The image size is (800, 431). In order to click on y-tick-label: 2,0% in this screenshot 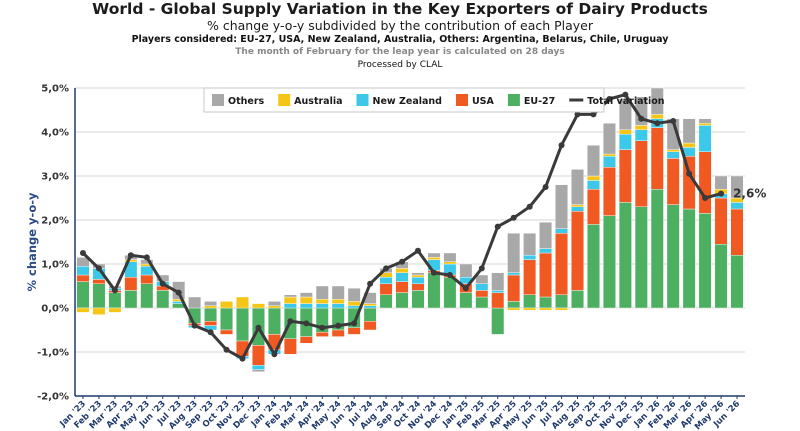, I will do `click(55, 221)`.